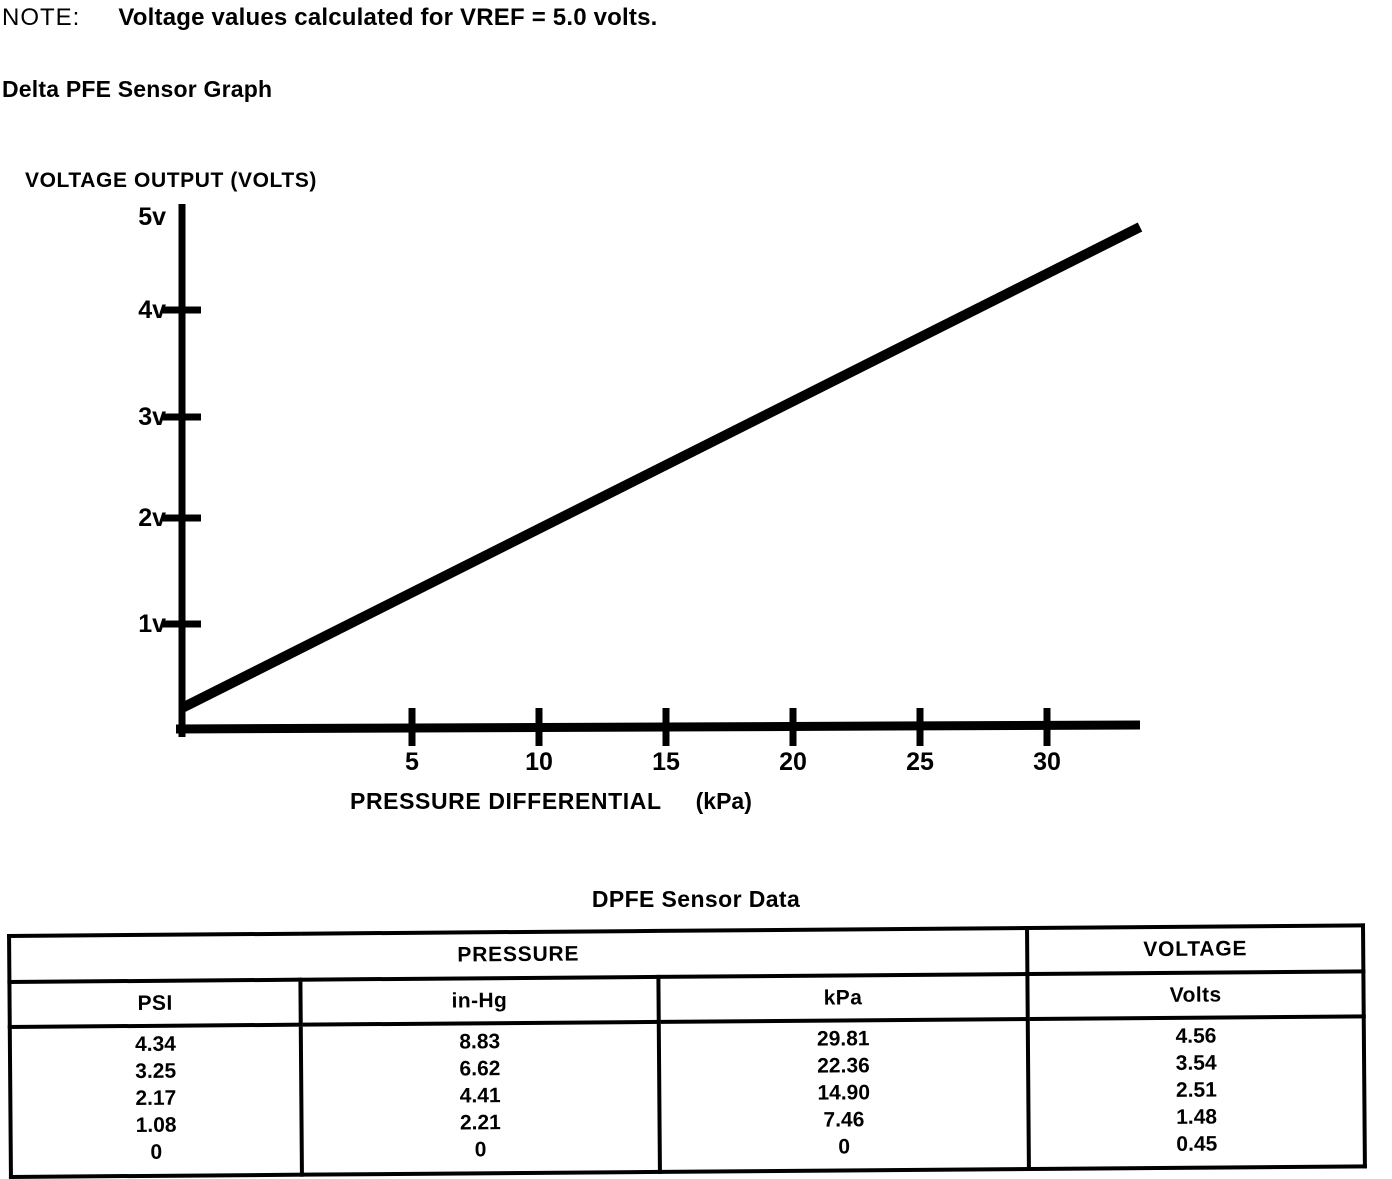  Describe the element at coordinates (155, 1003) in the screenshot. I see `column-header-psi: PSI` at that location.